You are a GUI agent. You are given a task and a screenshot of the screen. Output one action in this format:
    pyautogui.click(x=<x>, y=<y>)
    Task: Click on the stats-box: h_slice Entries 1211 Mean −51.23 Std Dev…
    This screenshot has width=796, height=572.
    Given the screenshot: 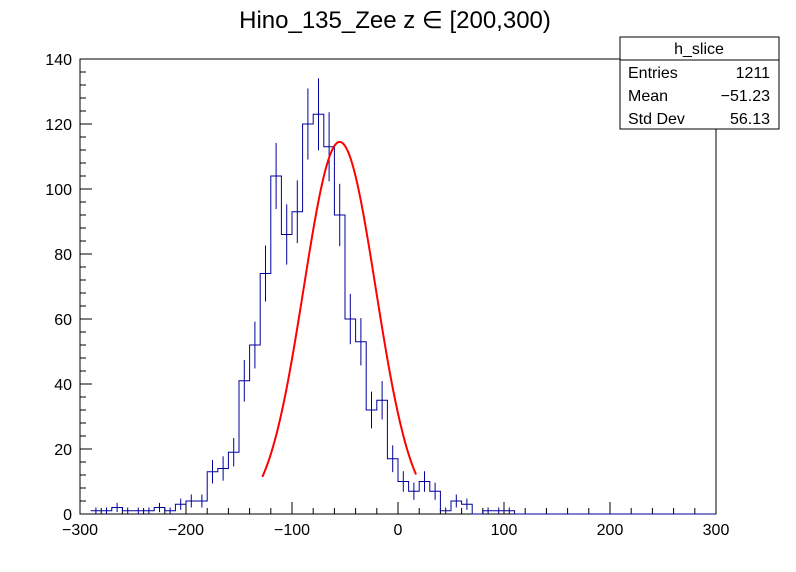 What is the action you would take?
    pyautogui.click(x=699, y=83)
    